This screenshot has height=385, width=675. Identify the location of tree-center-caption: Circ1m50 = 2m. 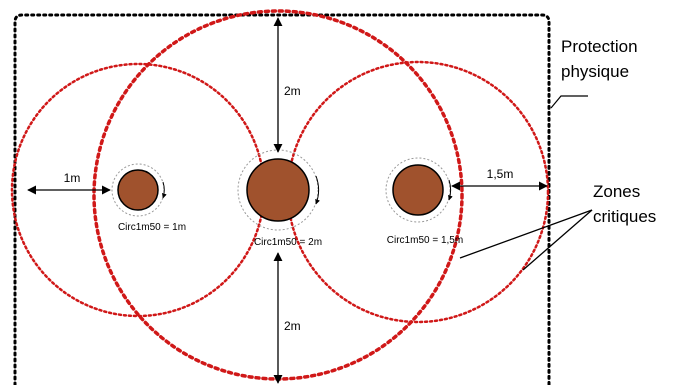
(288, 242).